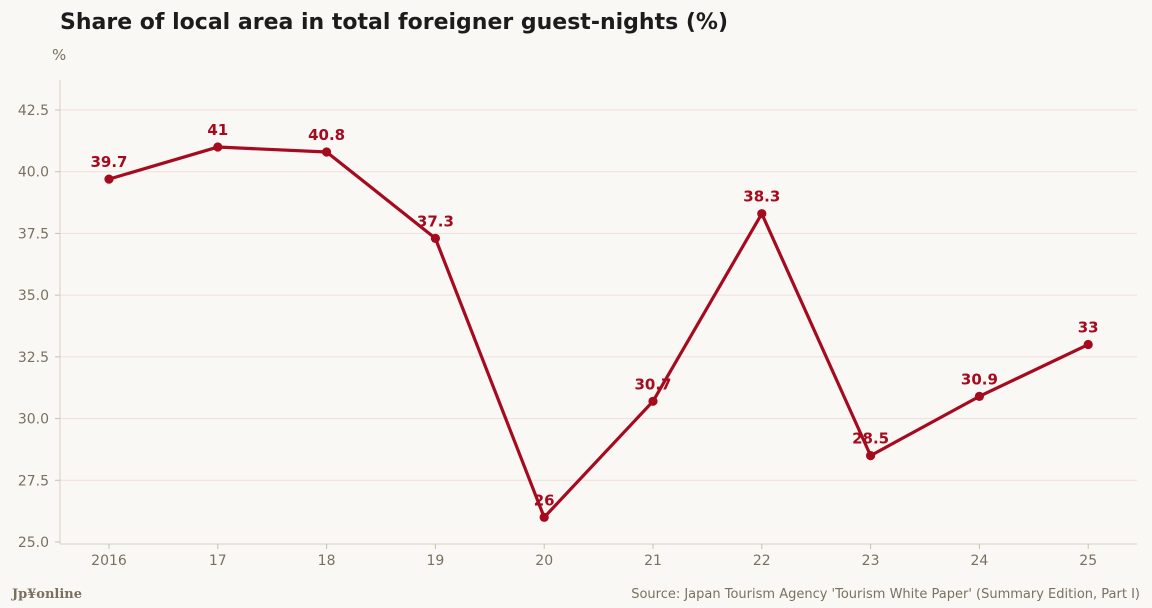  What do you see at coordinates (594, 561) in the screenshot?
I see `x-tick-labels: 2016 17 18 19 20 21 22 23 24 25` at bounding box center [594, 561].